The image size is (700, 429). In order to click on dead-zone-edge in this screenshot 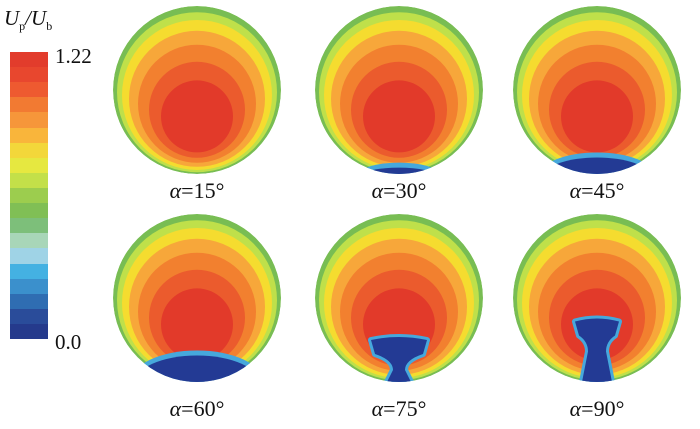, I will do `click(399, 168)`.